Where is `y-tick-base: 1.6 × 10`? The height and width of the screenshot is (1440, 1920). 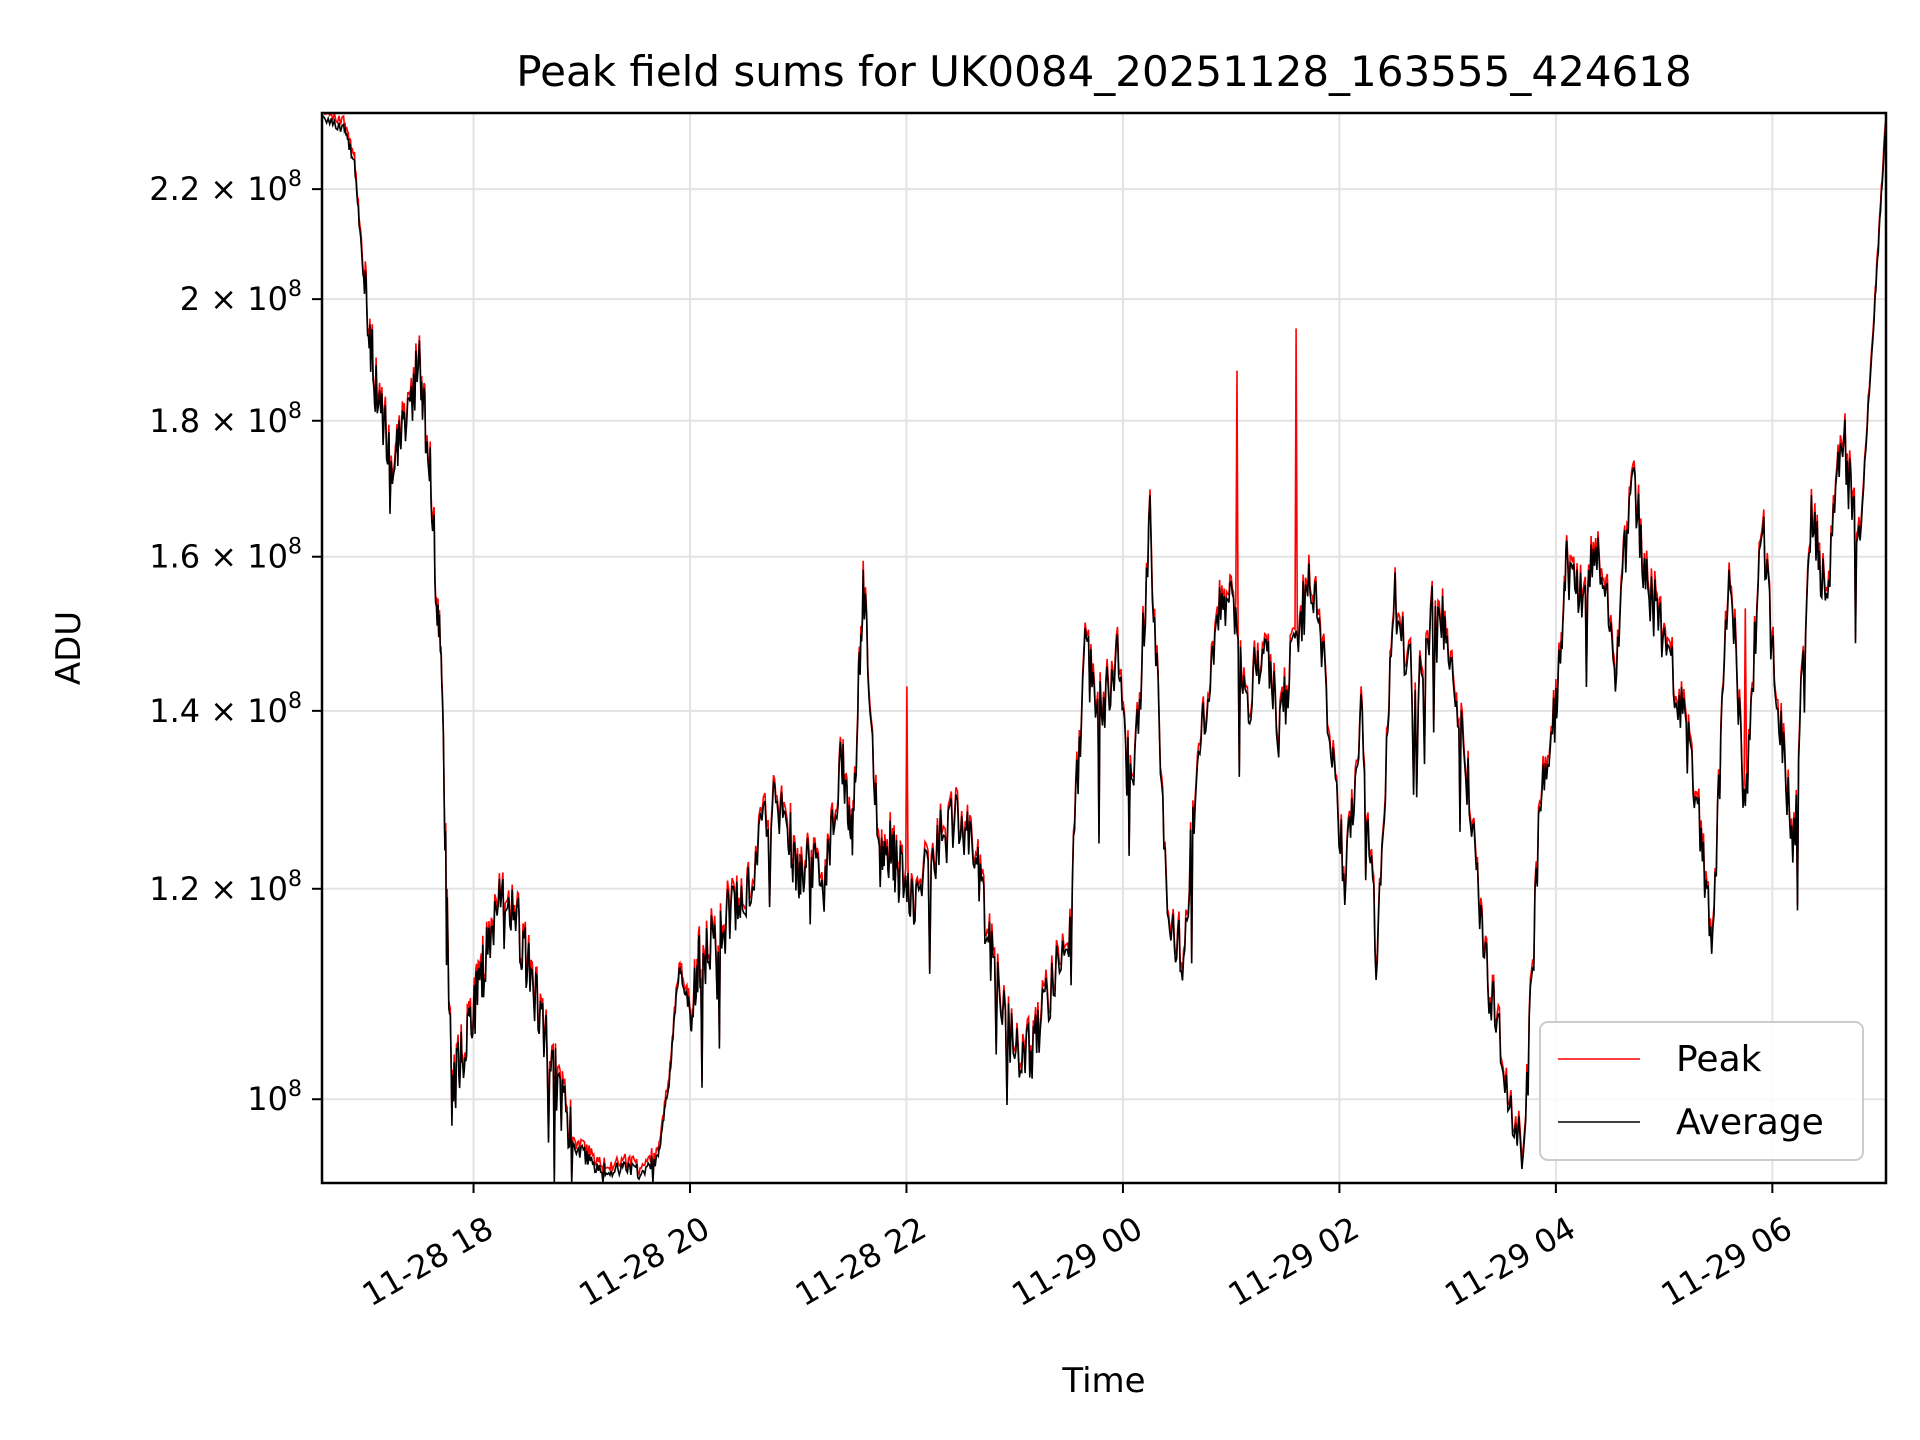
y-tick-base: 1.6 × 10 is located at coordinates (218, 557).